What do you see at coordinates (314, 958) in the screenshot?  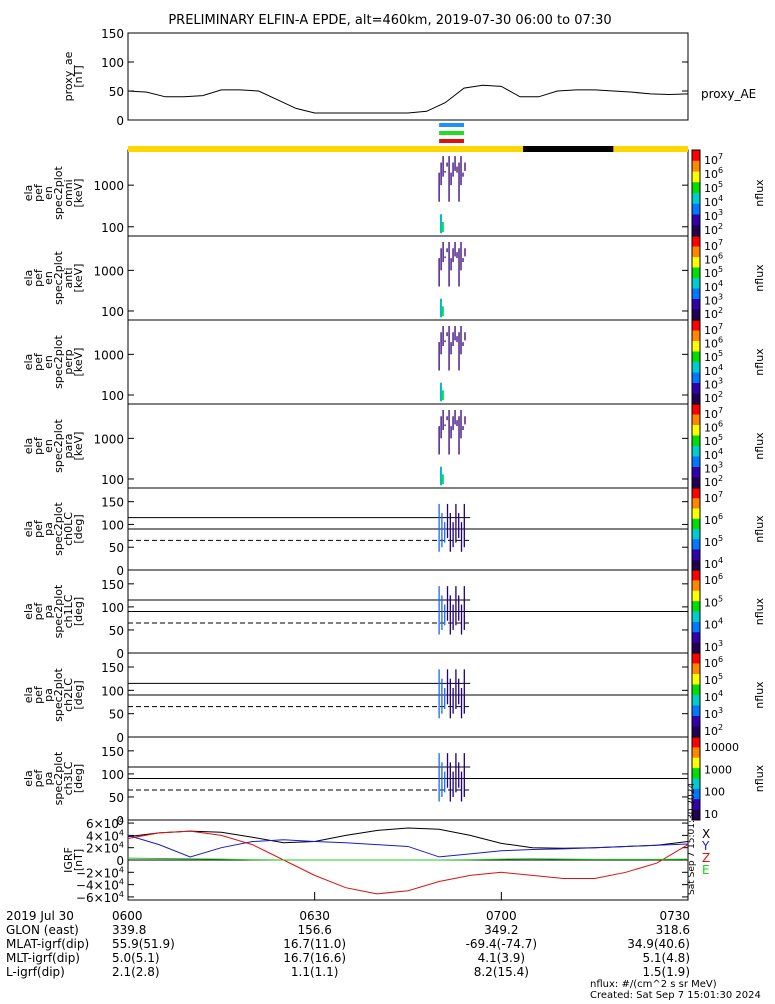 I see `ephemeris-value: 16.7(16.6)` at bounding box center [314, 958].